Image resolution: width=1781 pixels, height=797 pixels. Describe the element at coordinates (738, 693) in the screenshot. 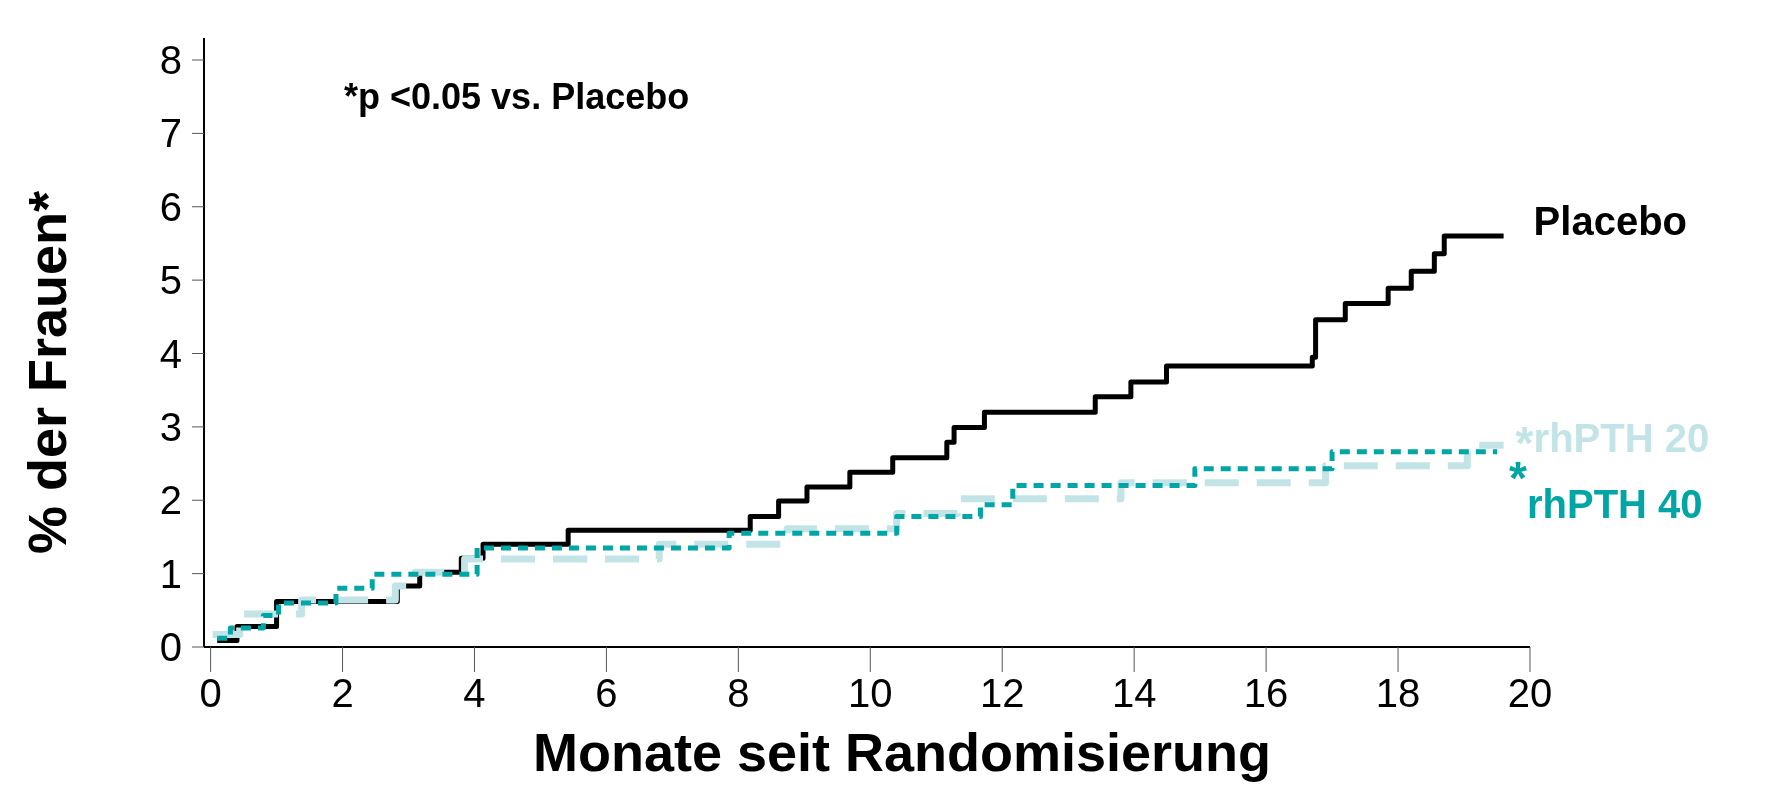

I see `x-tick-label: 8` at that location.